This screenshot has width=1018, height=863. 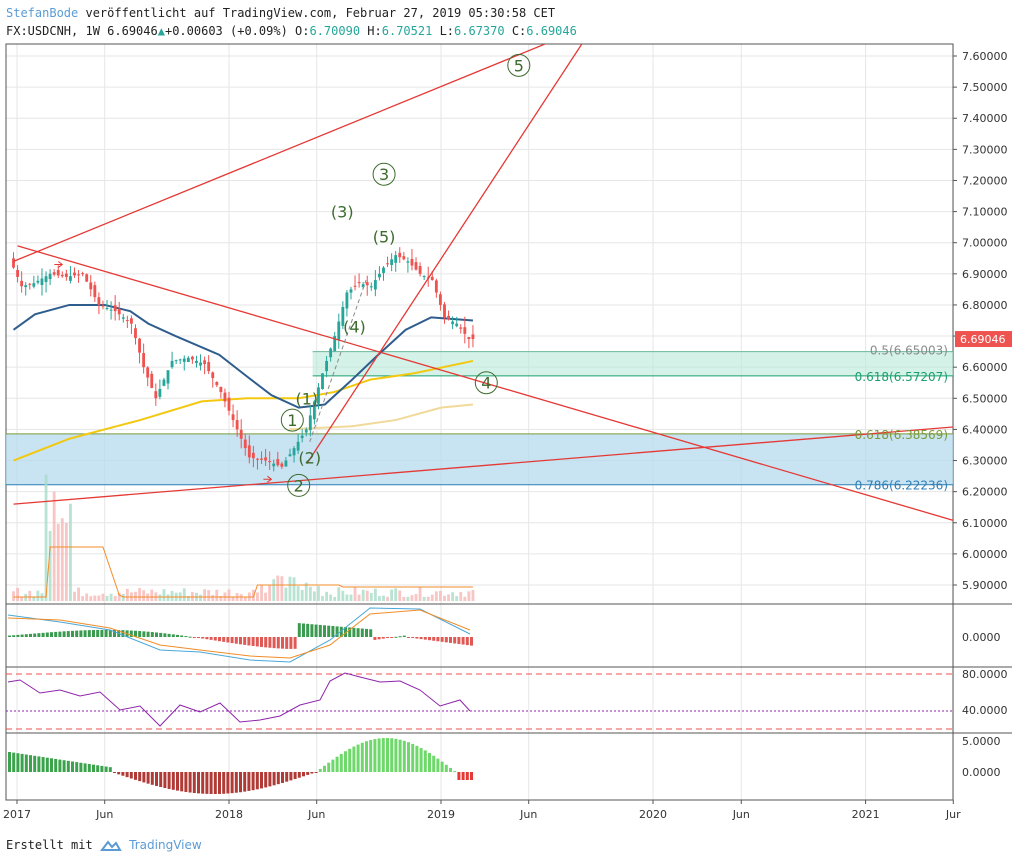 I want to click on price-tick-label: 6.00000, so click(x=985, y=554).